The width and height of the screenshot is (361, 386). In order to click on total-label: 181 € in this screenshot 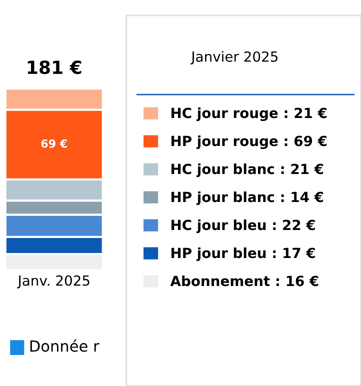, I will do `click(55, 67)`.